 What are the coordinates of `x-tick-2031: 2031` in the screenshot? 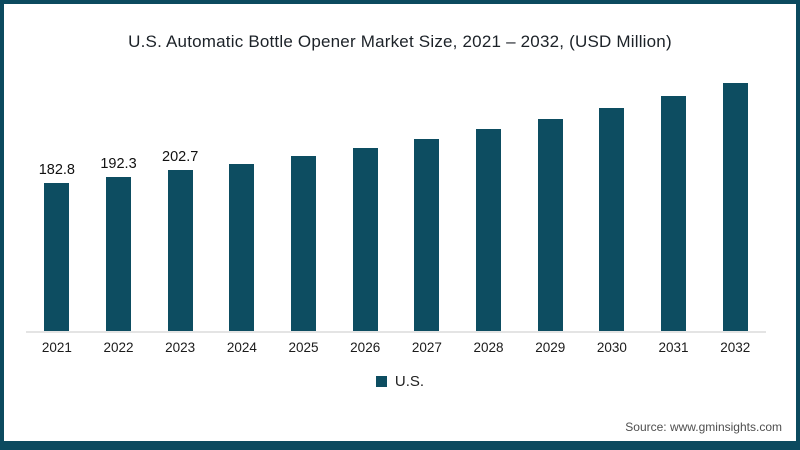 It's located at (673, 347).